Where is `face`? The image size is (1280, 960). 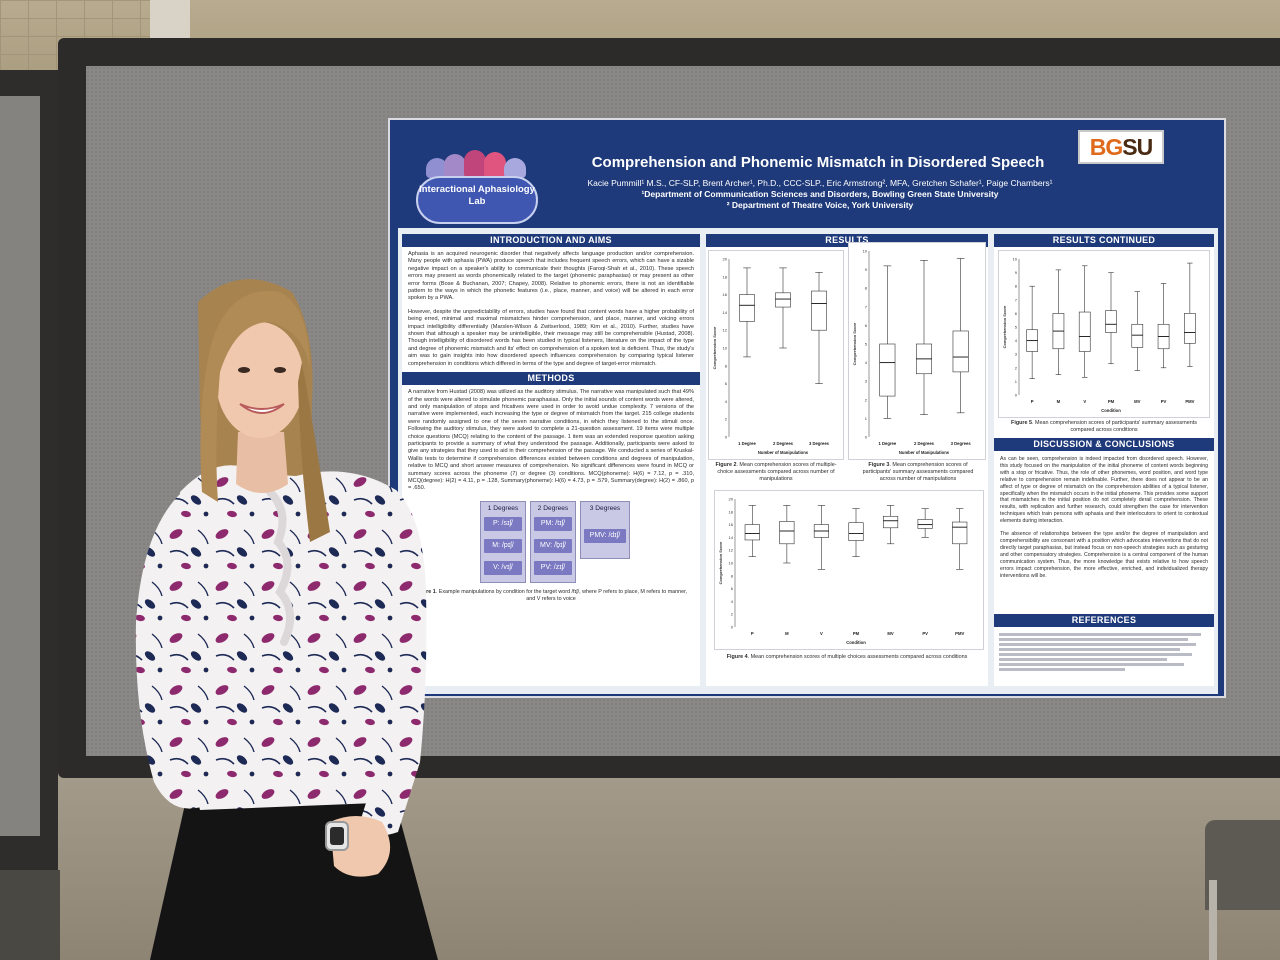 face is located at coordinates (260, 380).